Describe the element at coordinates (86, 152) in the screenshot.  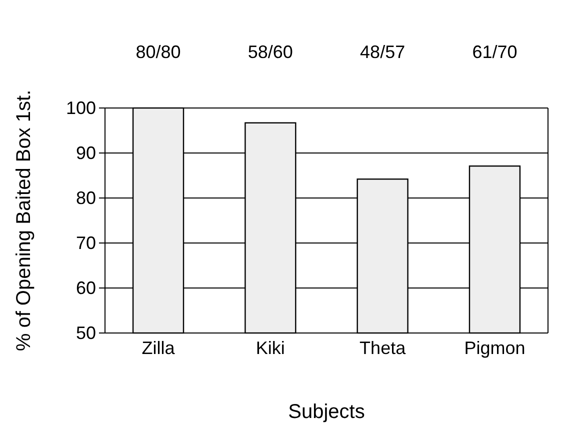
I see `y-tick-label: 90` at that location.